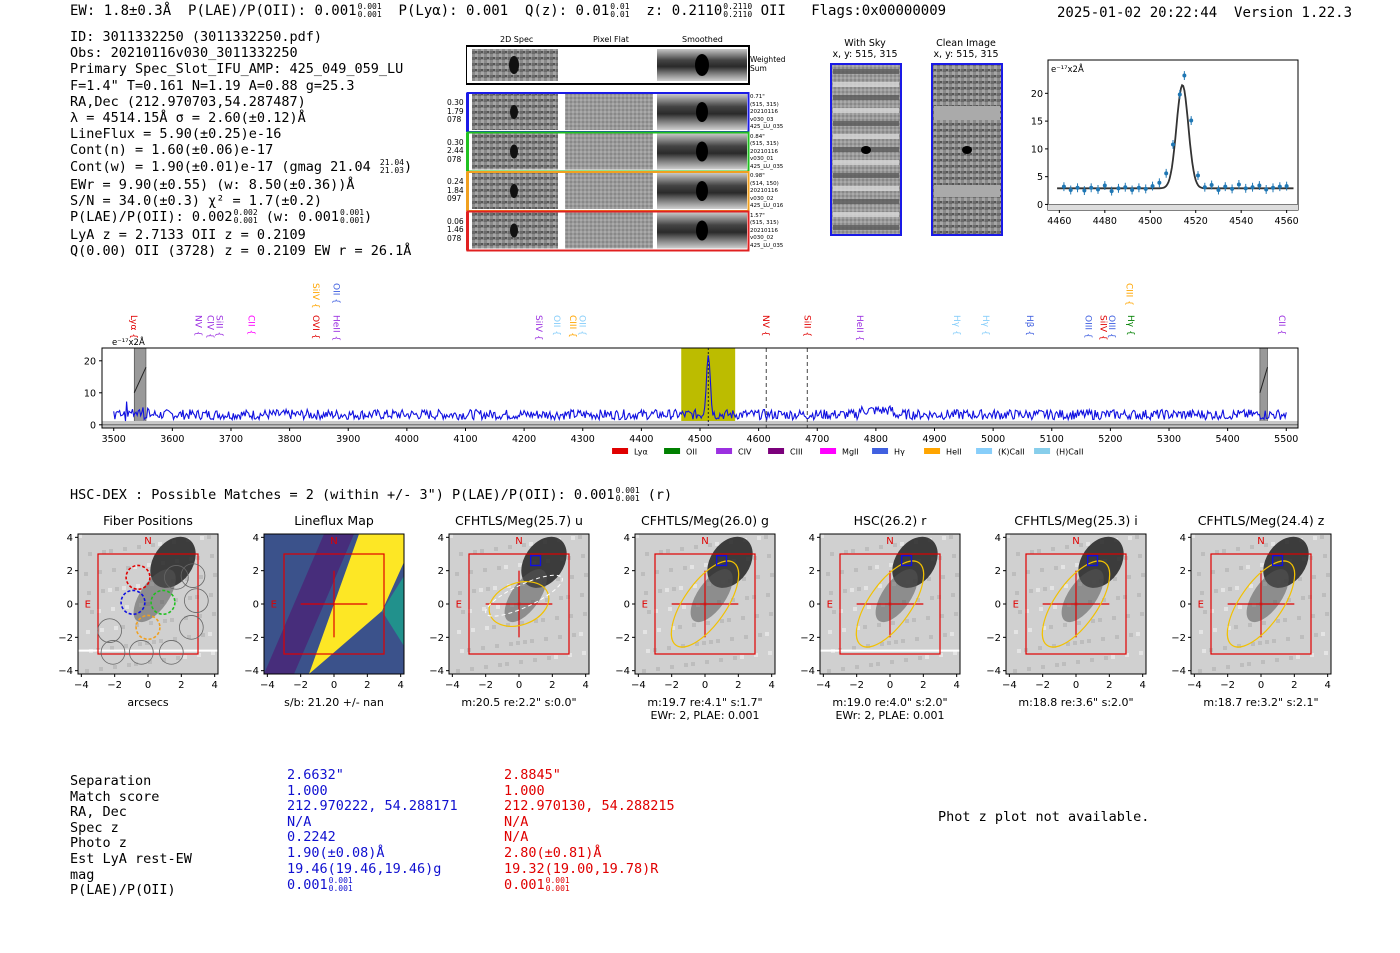  What do you see at coordinates (452, 685) in the screenshot?
I see `cutout-xtick-label: −4` at bounding box center [452, 685].